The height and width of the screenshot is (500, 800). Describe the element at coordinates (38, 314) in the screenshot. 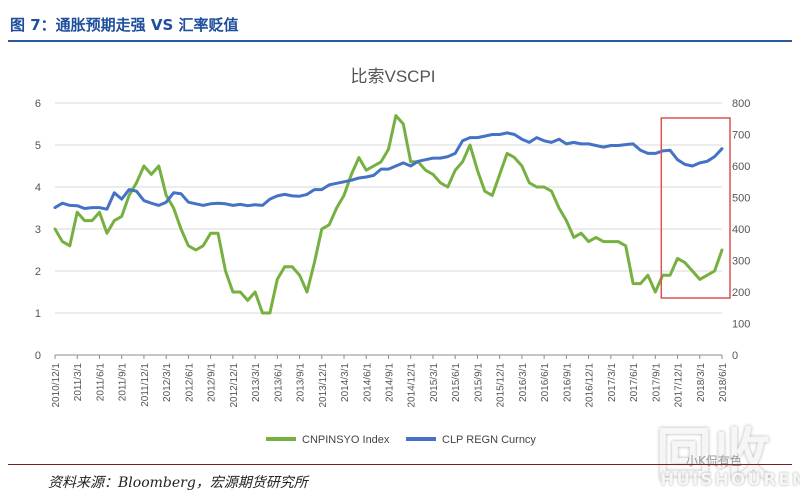

I see `left-tick-label: 1` at that location.